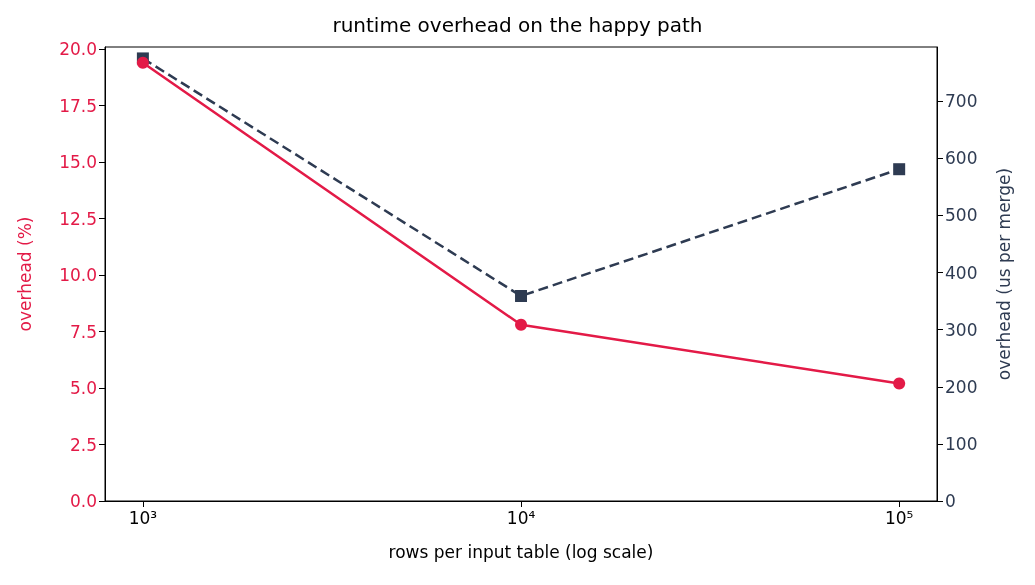 The image size is (1035, 585). I want to click on y-axis-title: overhead (%), so click(24, 274).